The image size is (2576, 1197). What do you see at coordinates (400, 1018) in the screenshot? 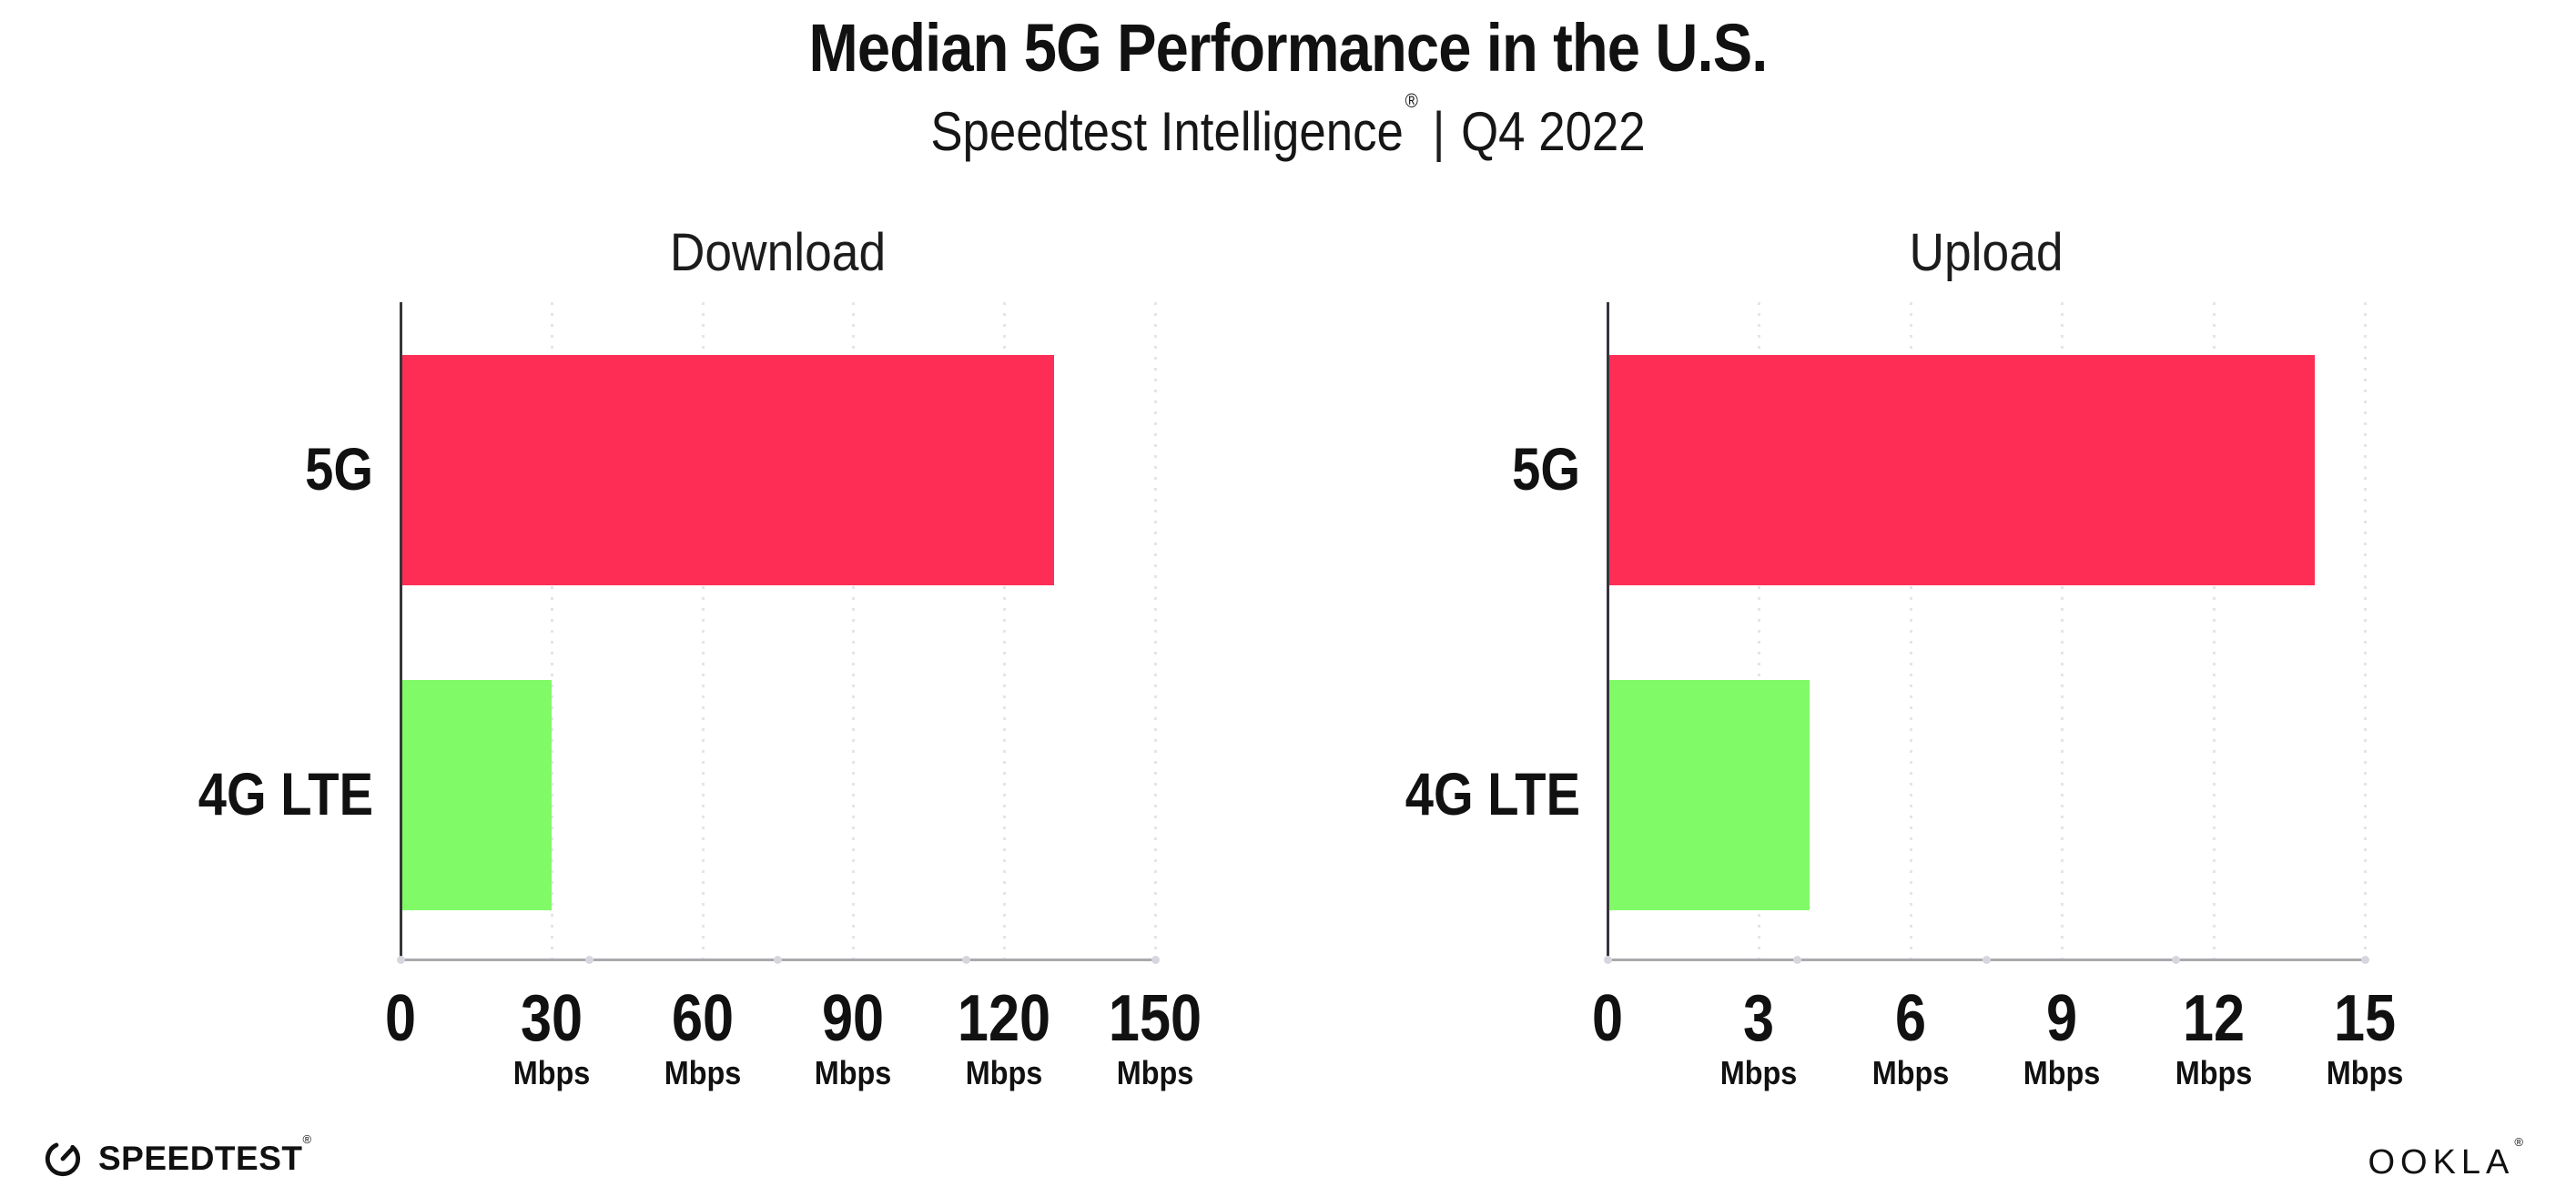
I see `x-tick-label-0-download: 0` at bounding box center [400, 1018].